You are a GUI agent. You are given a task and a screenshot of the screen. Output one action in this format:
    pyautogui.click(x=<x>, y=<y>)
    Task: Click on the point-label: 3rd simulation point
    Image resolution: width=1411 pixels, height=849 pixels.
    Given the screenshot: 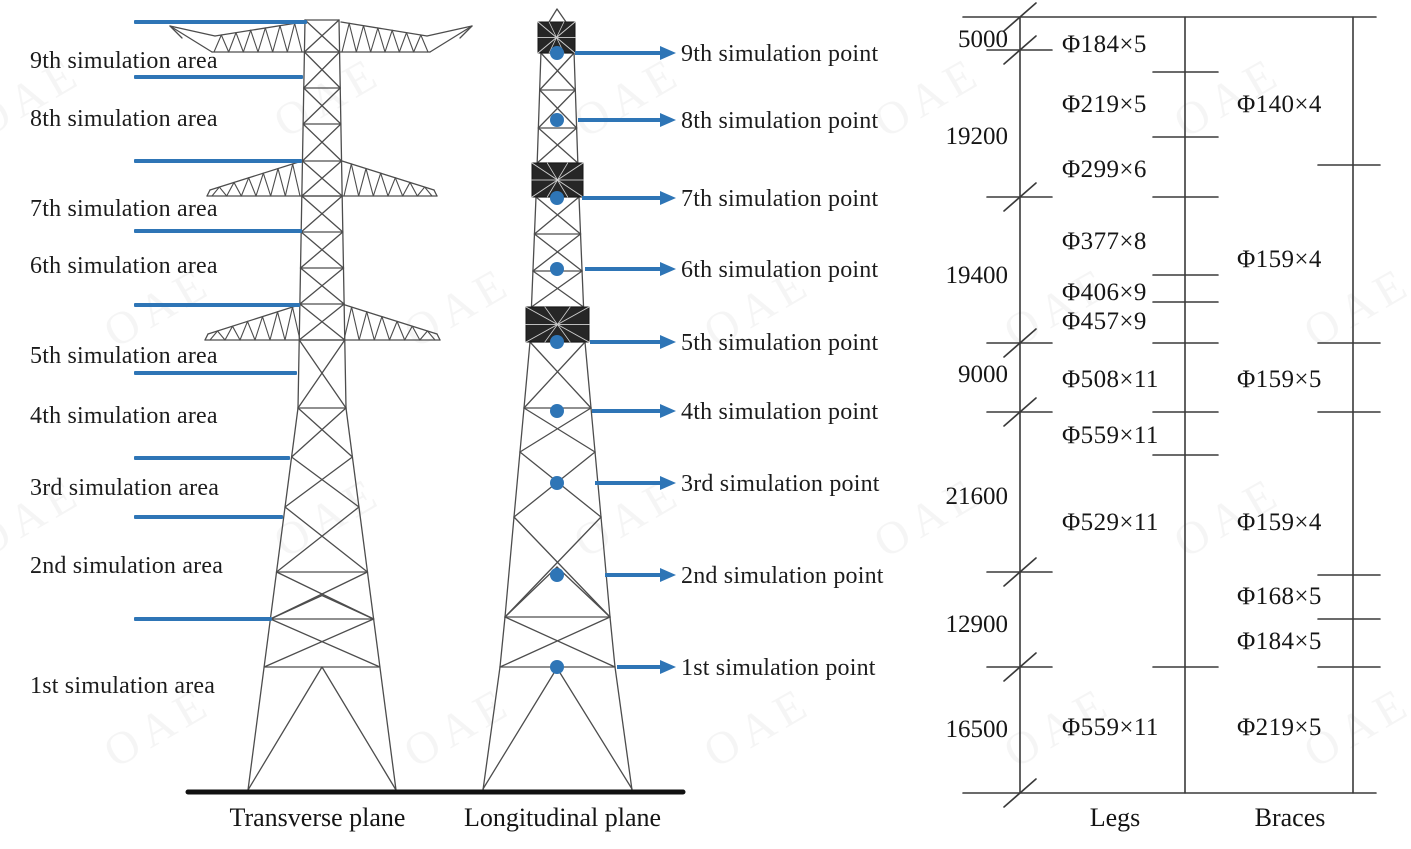 What is the action you would take?
    pyautogui.click(x=780, y=484)
    